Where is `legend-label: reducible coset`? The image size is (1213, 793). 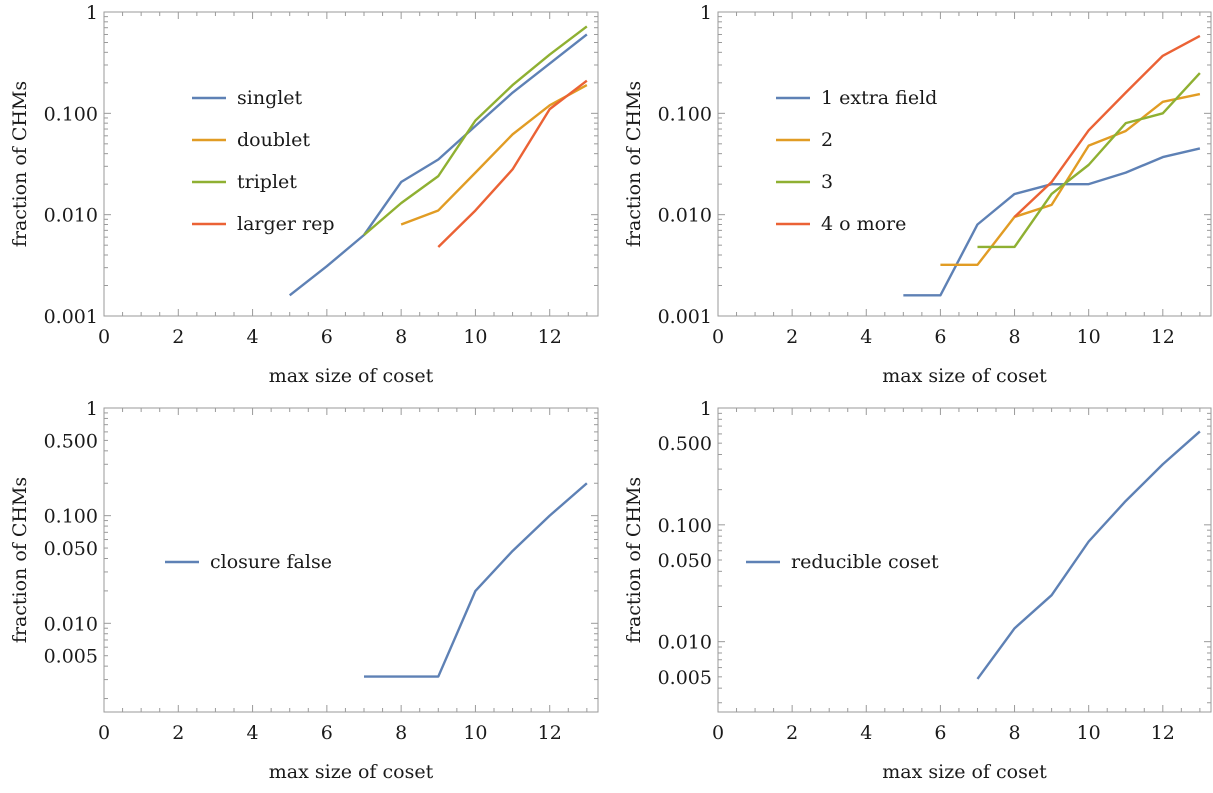 legend-label: reducible coset is located at coordinates (865, 562).